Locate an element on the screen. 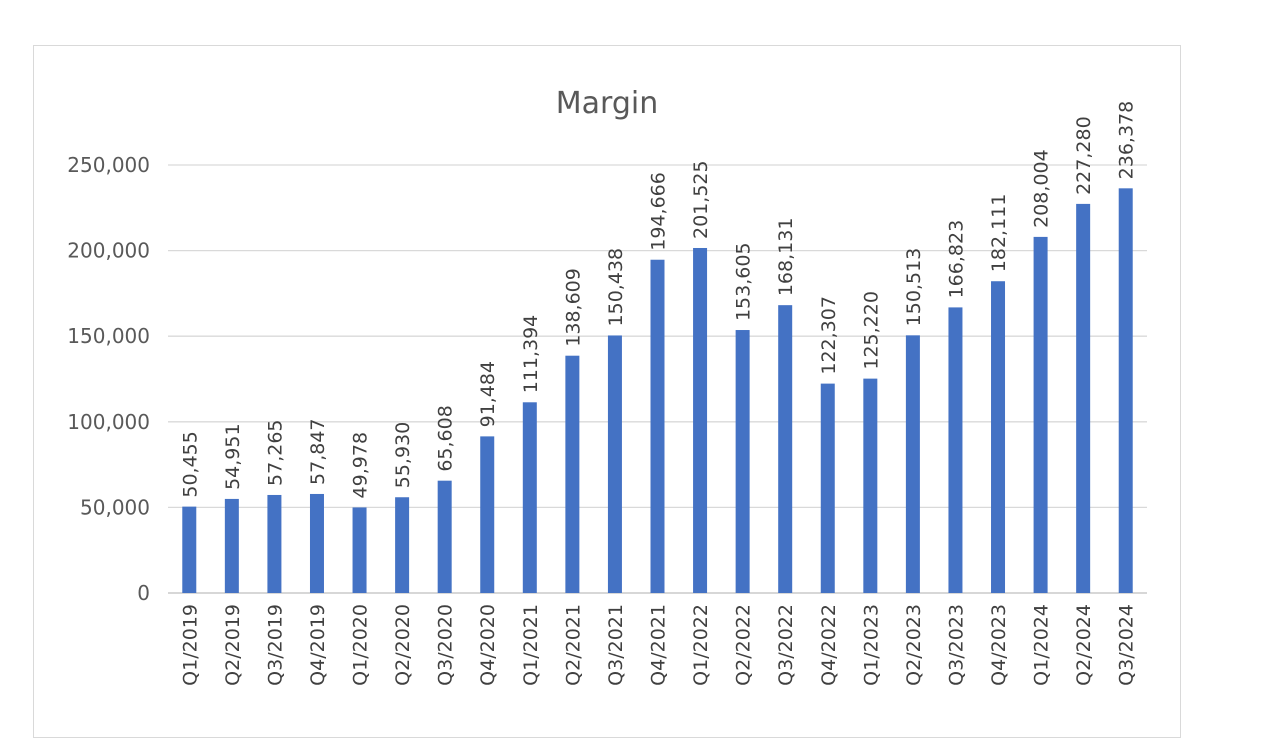 The image size is (1282, 756). x-tick-label: Q2/2019 is located at coordinates (233, 645).